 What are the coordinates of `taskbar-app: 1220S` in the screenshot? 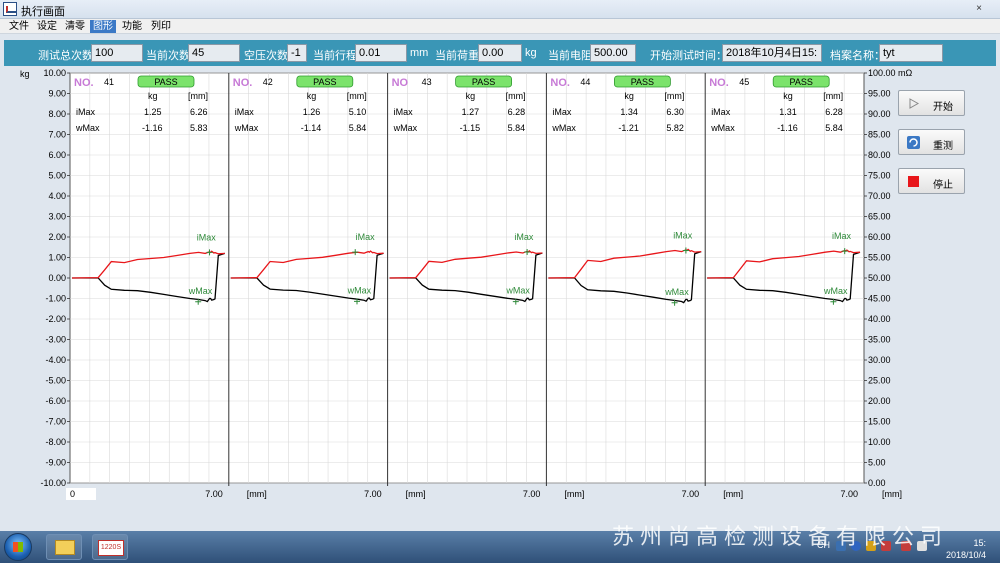 It's located at (110, 547).